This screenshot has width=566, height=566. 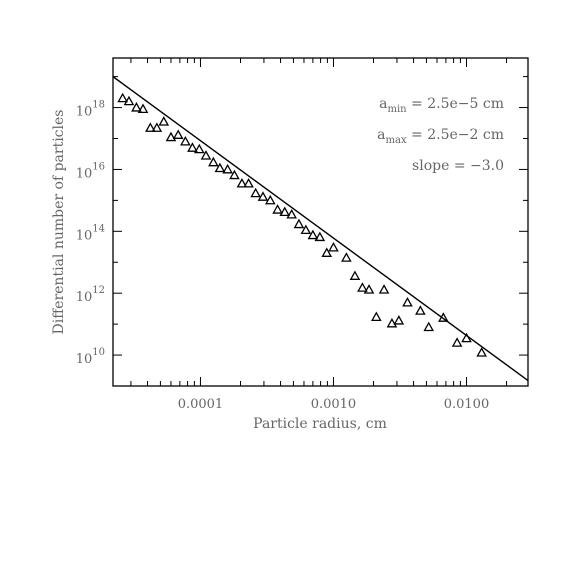 I want to click on x-axis-label: Particle radius, cm, so click(x=320, y=424).